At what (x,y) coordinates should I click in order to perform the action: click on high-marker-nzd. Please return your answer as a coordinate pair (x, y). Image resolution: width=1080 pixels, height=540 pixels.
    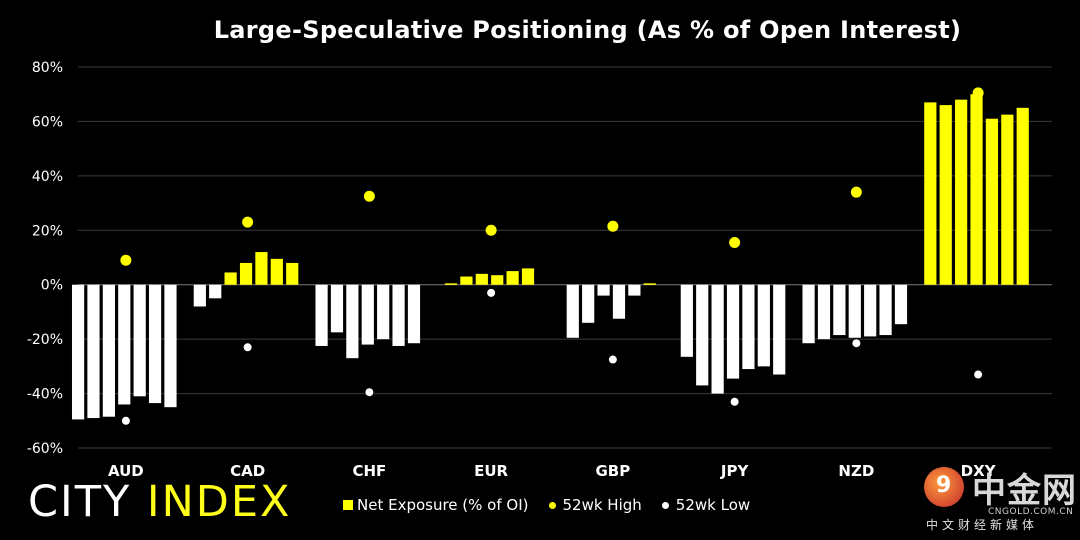
    Looking at the image, I should click on (856, 192).